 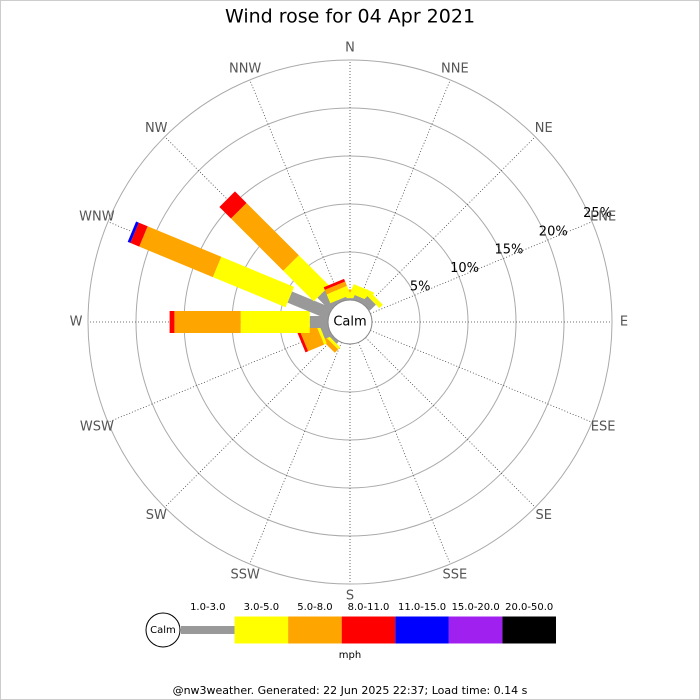 What do you see at coordinates (455, 68) in the screenshot?
I see `direction-label: NNE` at bounding box center [455, 68].